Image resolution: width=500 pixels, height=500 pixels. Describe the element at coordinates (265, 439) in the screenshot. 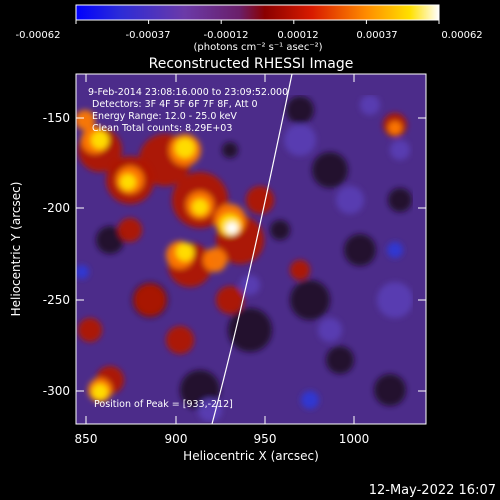

I see `x-tick-label: 950` at that location.